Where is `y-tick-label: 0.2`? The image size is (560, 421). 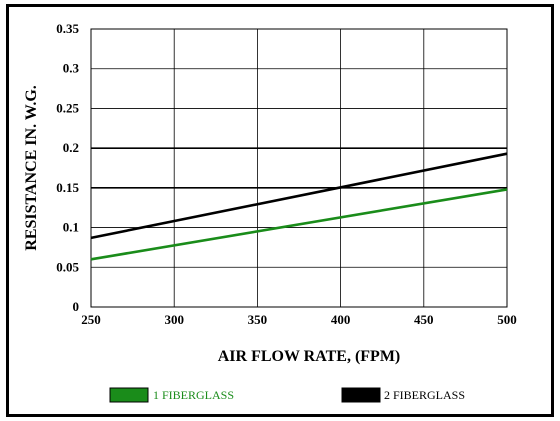 y-tick-label: 0.2 is located at coordinates (71, 147).